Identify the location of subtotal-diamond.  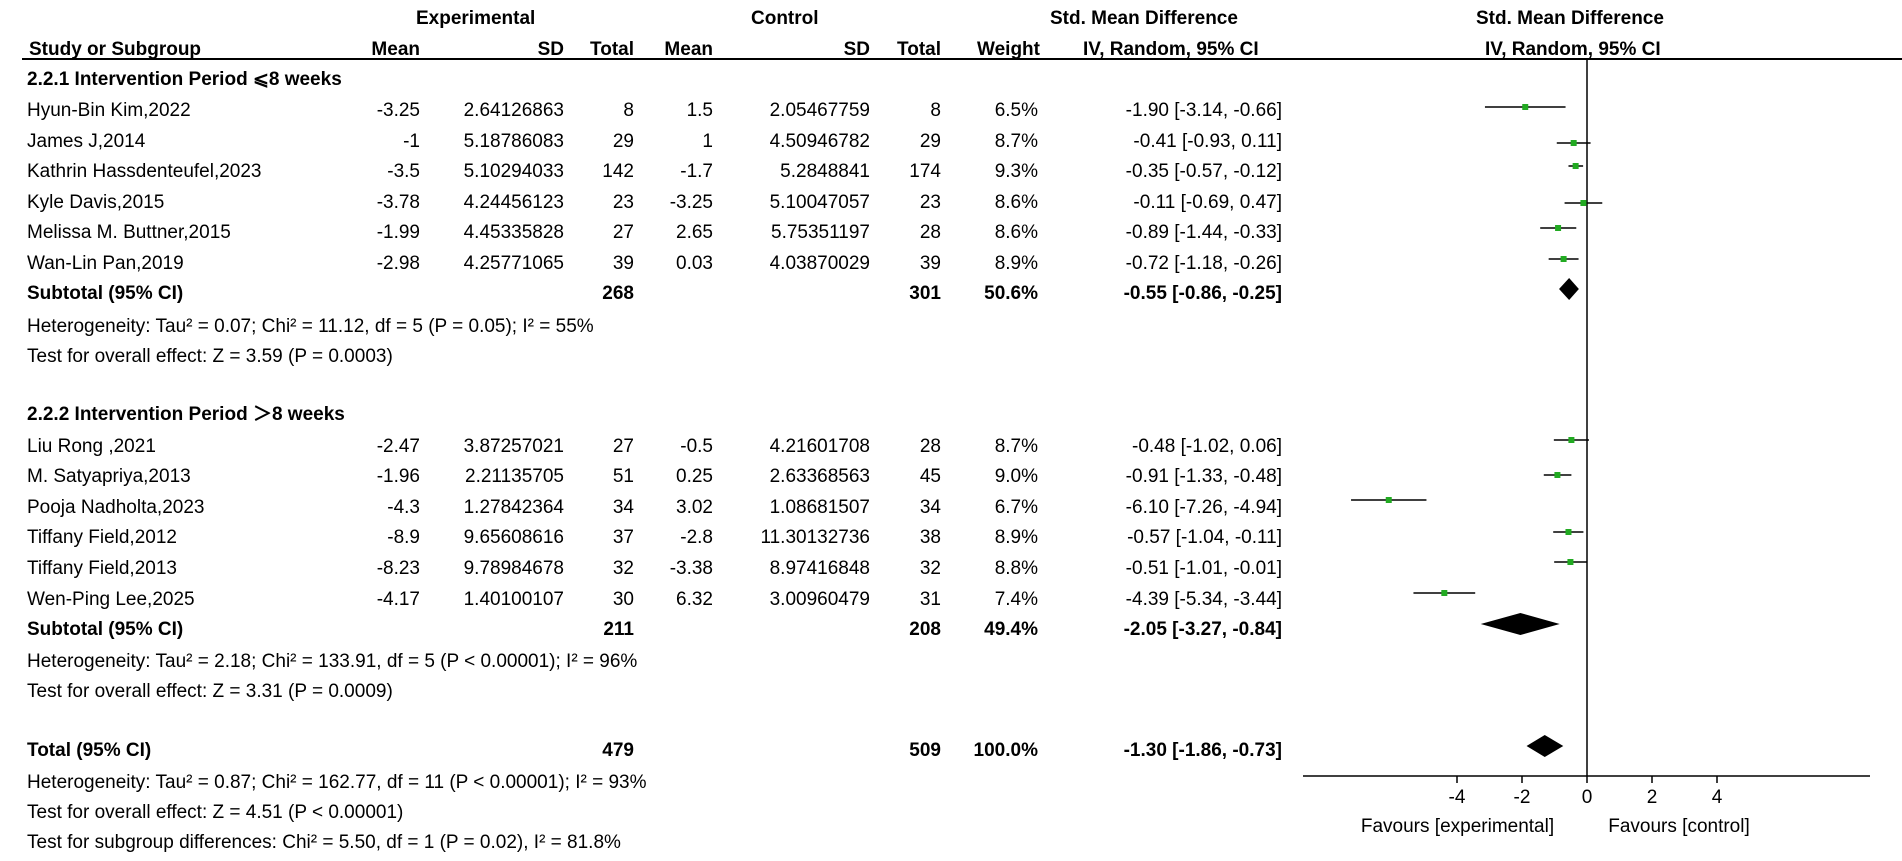
(1569, 289).